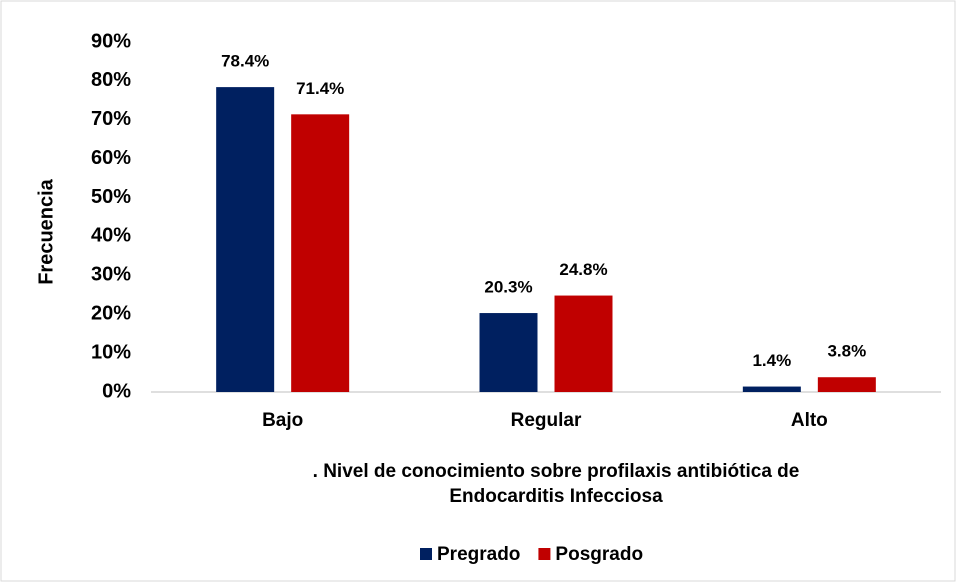  What do you see at coordinates (282, 420) in the screenshot?
I see `x-tick-label: Bajo` at bounding box center [282, 420].